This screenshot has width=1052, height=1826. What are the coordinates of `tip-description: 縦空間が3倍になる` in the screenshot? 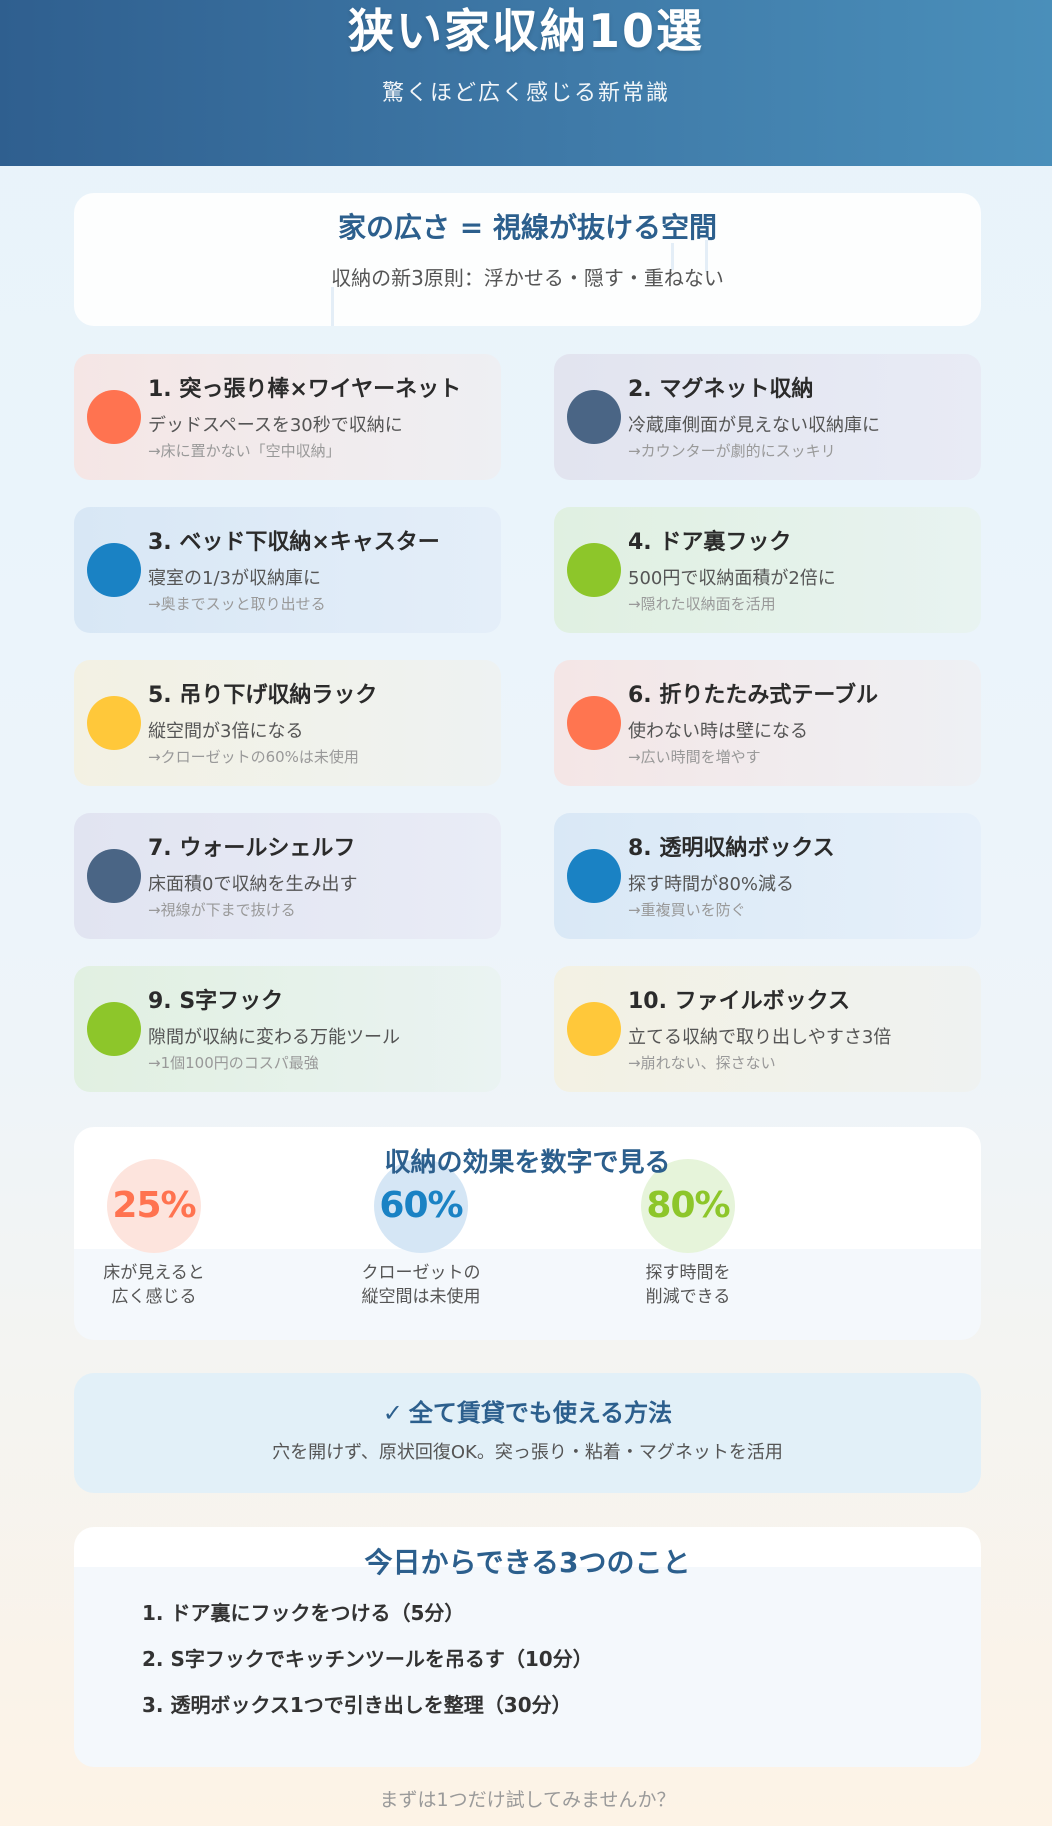 It's located at (226, 731).